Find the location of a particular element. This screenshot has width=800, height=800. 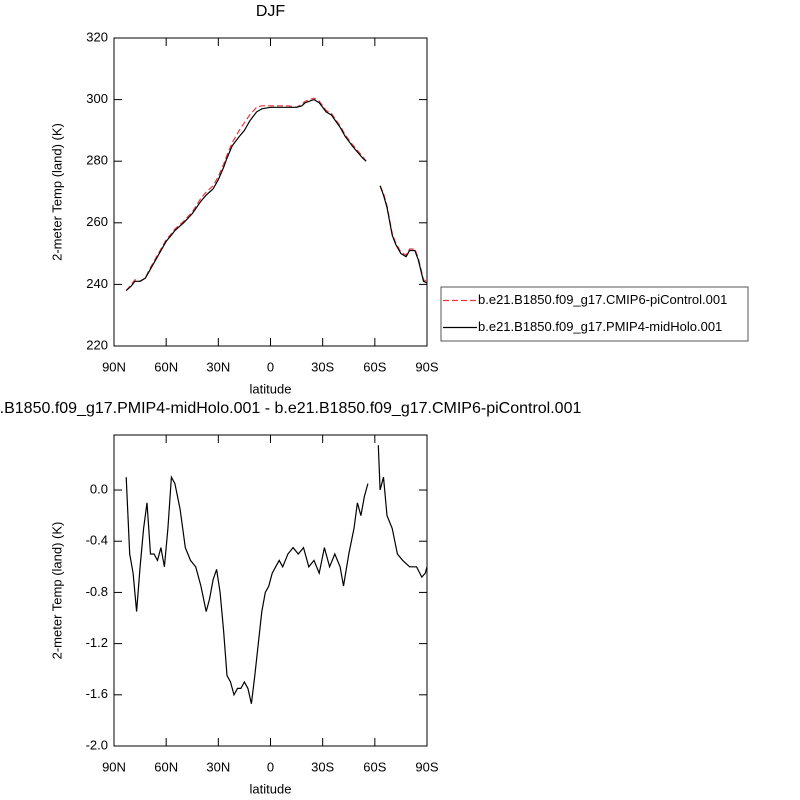

y-tick-label: -0.8 is located at coordinates (97, 591).